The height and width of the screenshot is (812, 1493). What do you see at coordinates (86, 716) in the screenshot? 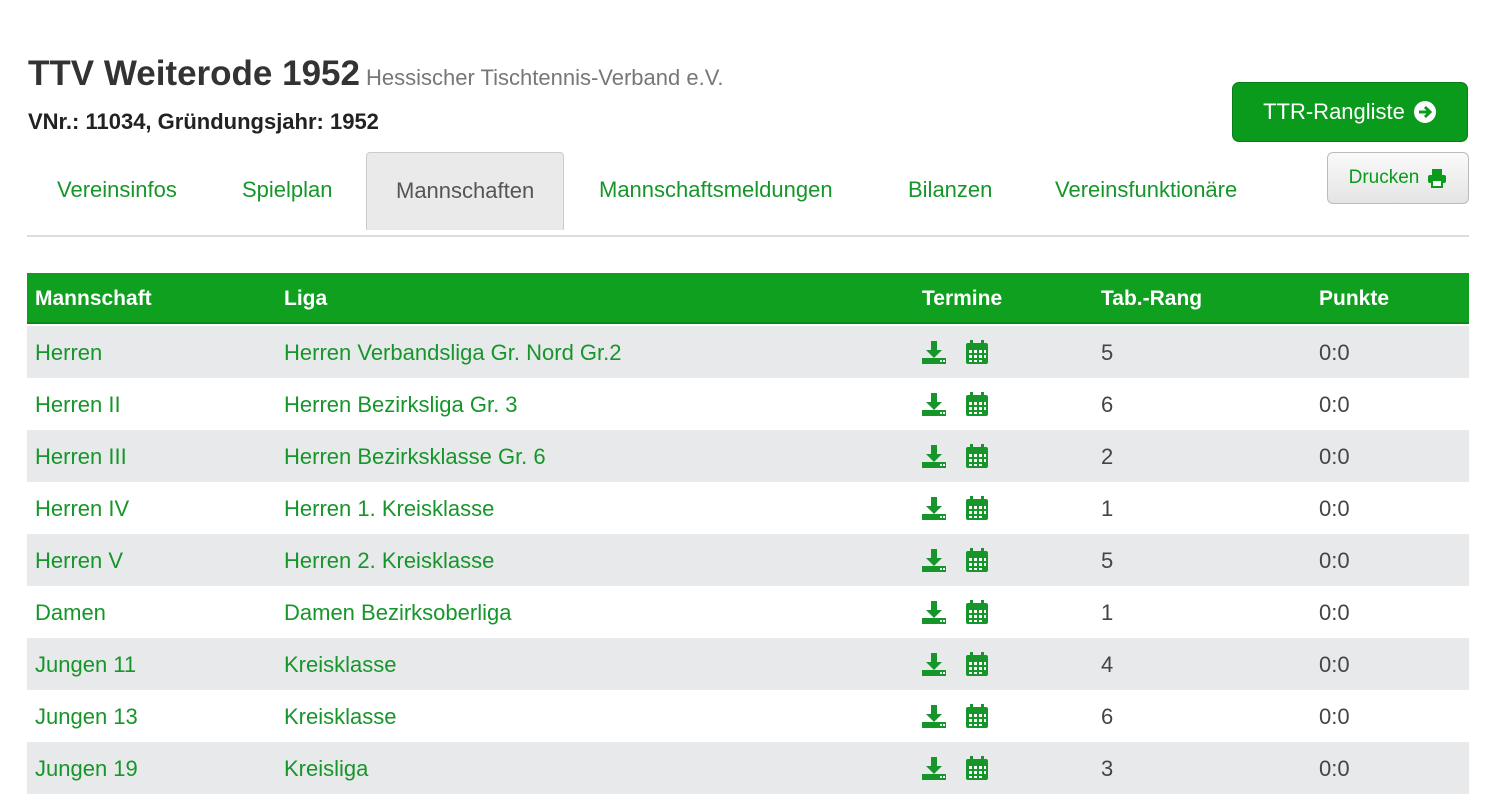
I see `team-link: Jungen 13` at bounding box center [86, 716].